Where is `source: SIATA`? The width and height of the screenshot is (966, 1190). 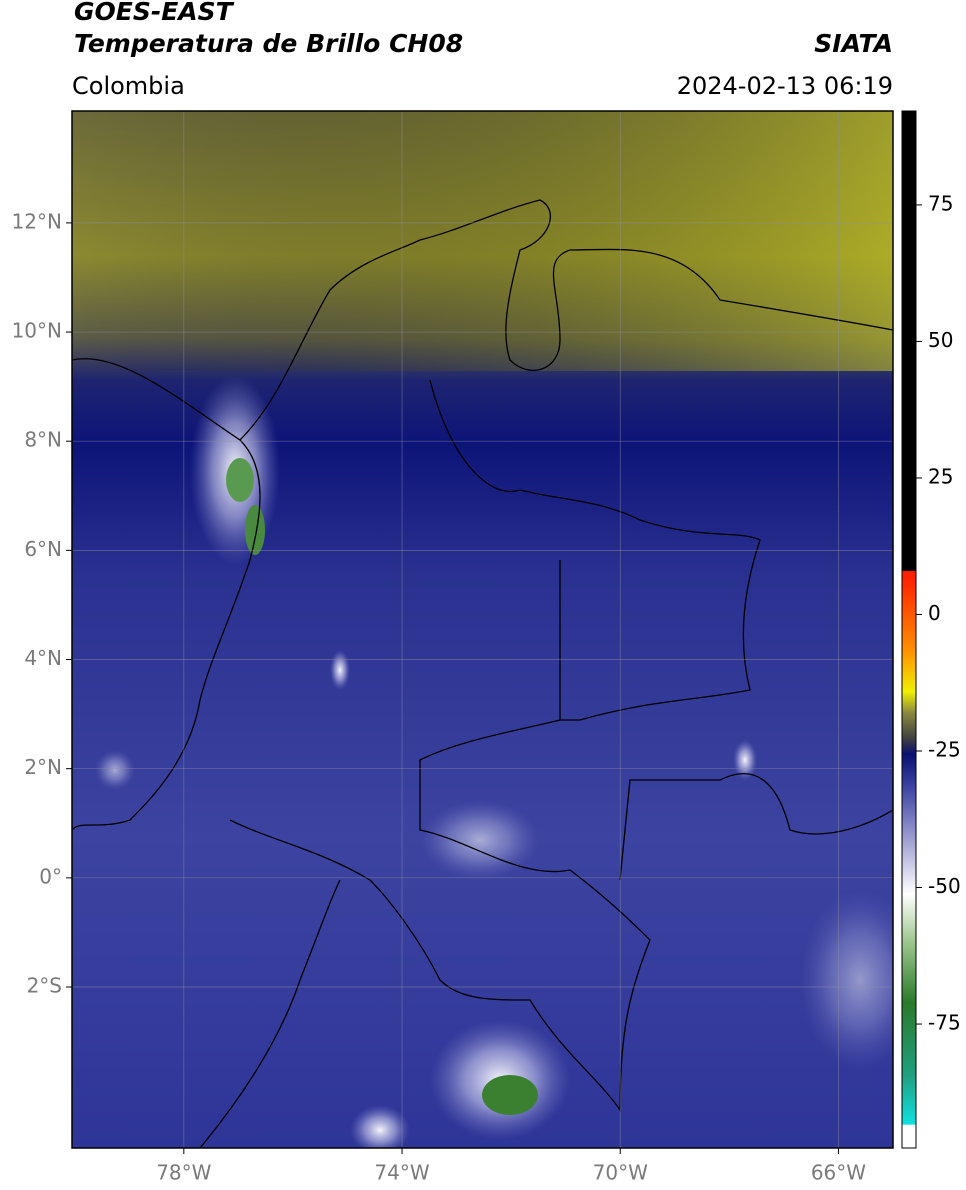 source: SIATA is located at coordinates (853, 43).